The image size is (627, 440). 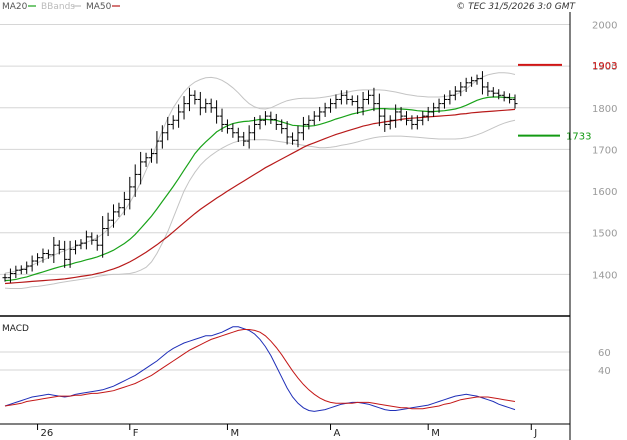 What do you see at coordinates (604, 275) in the screenshot?
I see `price-y-tick-label: 1400` at bounding box center [604, 275].